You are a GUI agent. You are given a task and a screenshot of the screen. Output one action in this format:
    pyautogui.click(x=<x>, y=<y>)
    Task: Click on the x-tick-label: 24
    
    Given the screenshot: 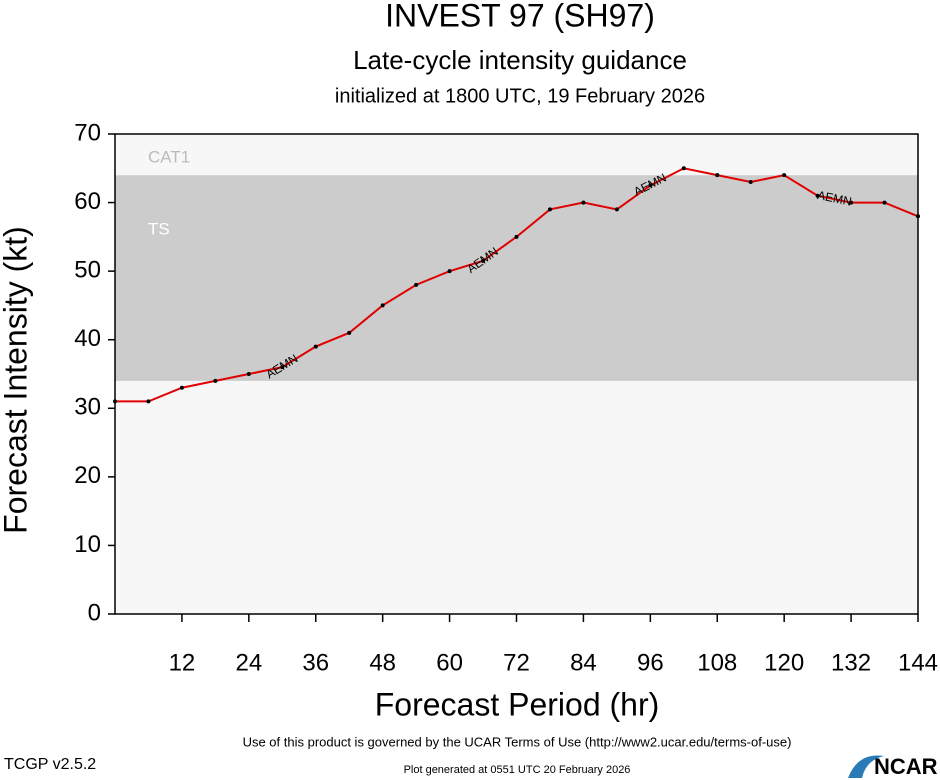 What is the action you would take?
    pyautogui.click(x=248, y=662)
    